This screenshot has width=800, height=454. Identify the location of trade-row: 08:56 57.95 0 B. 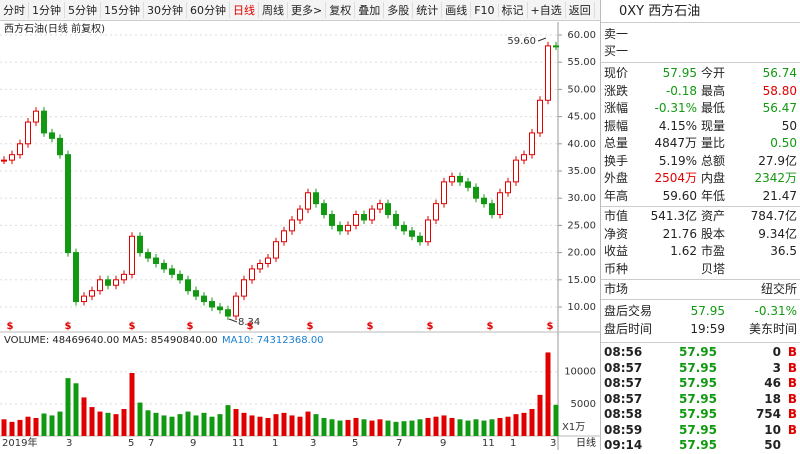
(700, 352).